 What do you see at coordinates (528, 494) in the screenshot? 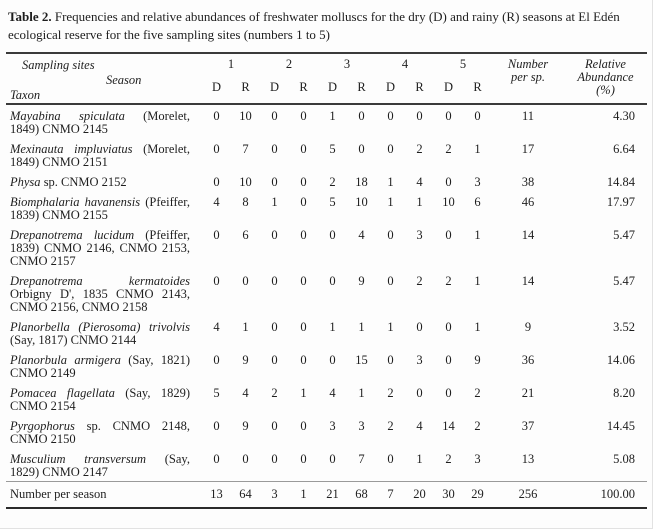
I see `total-cell: 256` at bounding box center [528, 494].